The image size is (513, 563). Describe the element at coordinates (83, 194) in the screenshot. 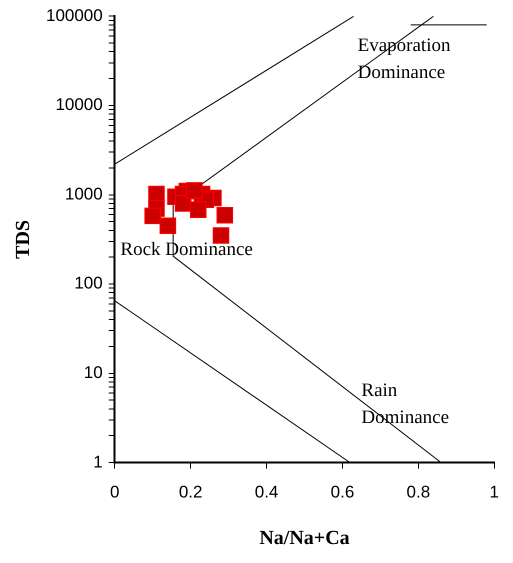

I see `y-tick-label: 1000` at that location.